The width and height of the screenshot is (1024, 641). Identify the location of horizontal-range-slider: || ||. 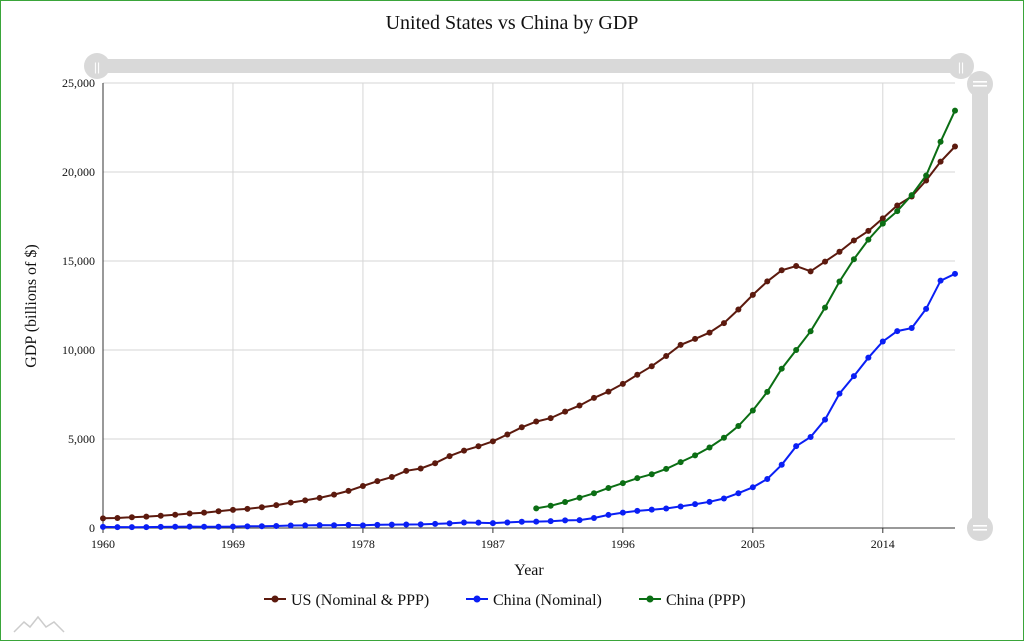
(529, 66).